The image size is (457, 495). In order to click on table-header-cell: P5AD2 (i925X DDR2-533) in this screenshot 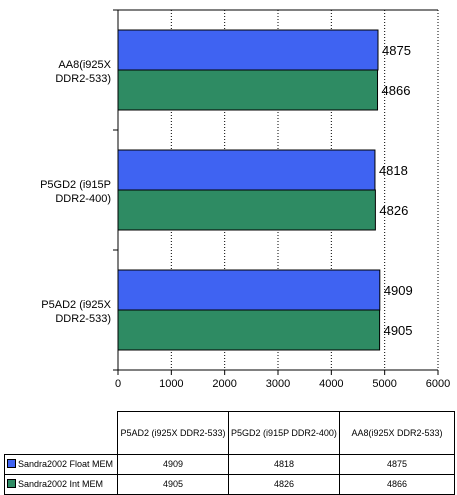, I will do `click(173, 433)`.